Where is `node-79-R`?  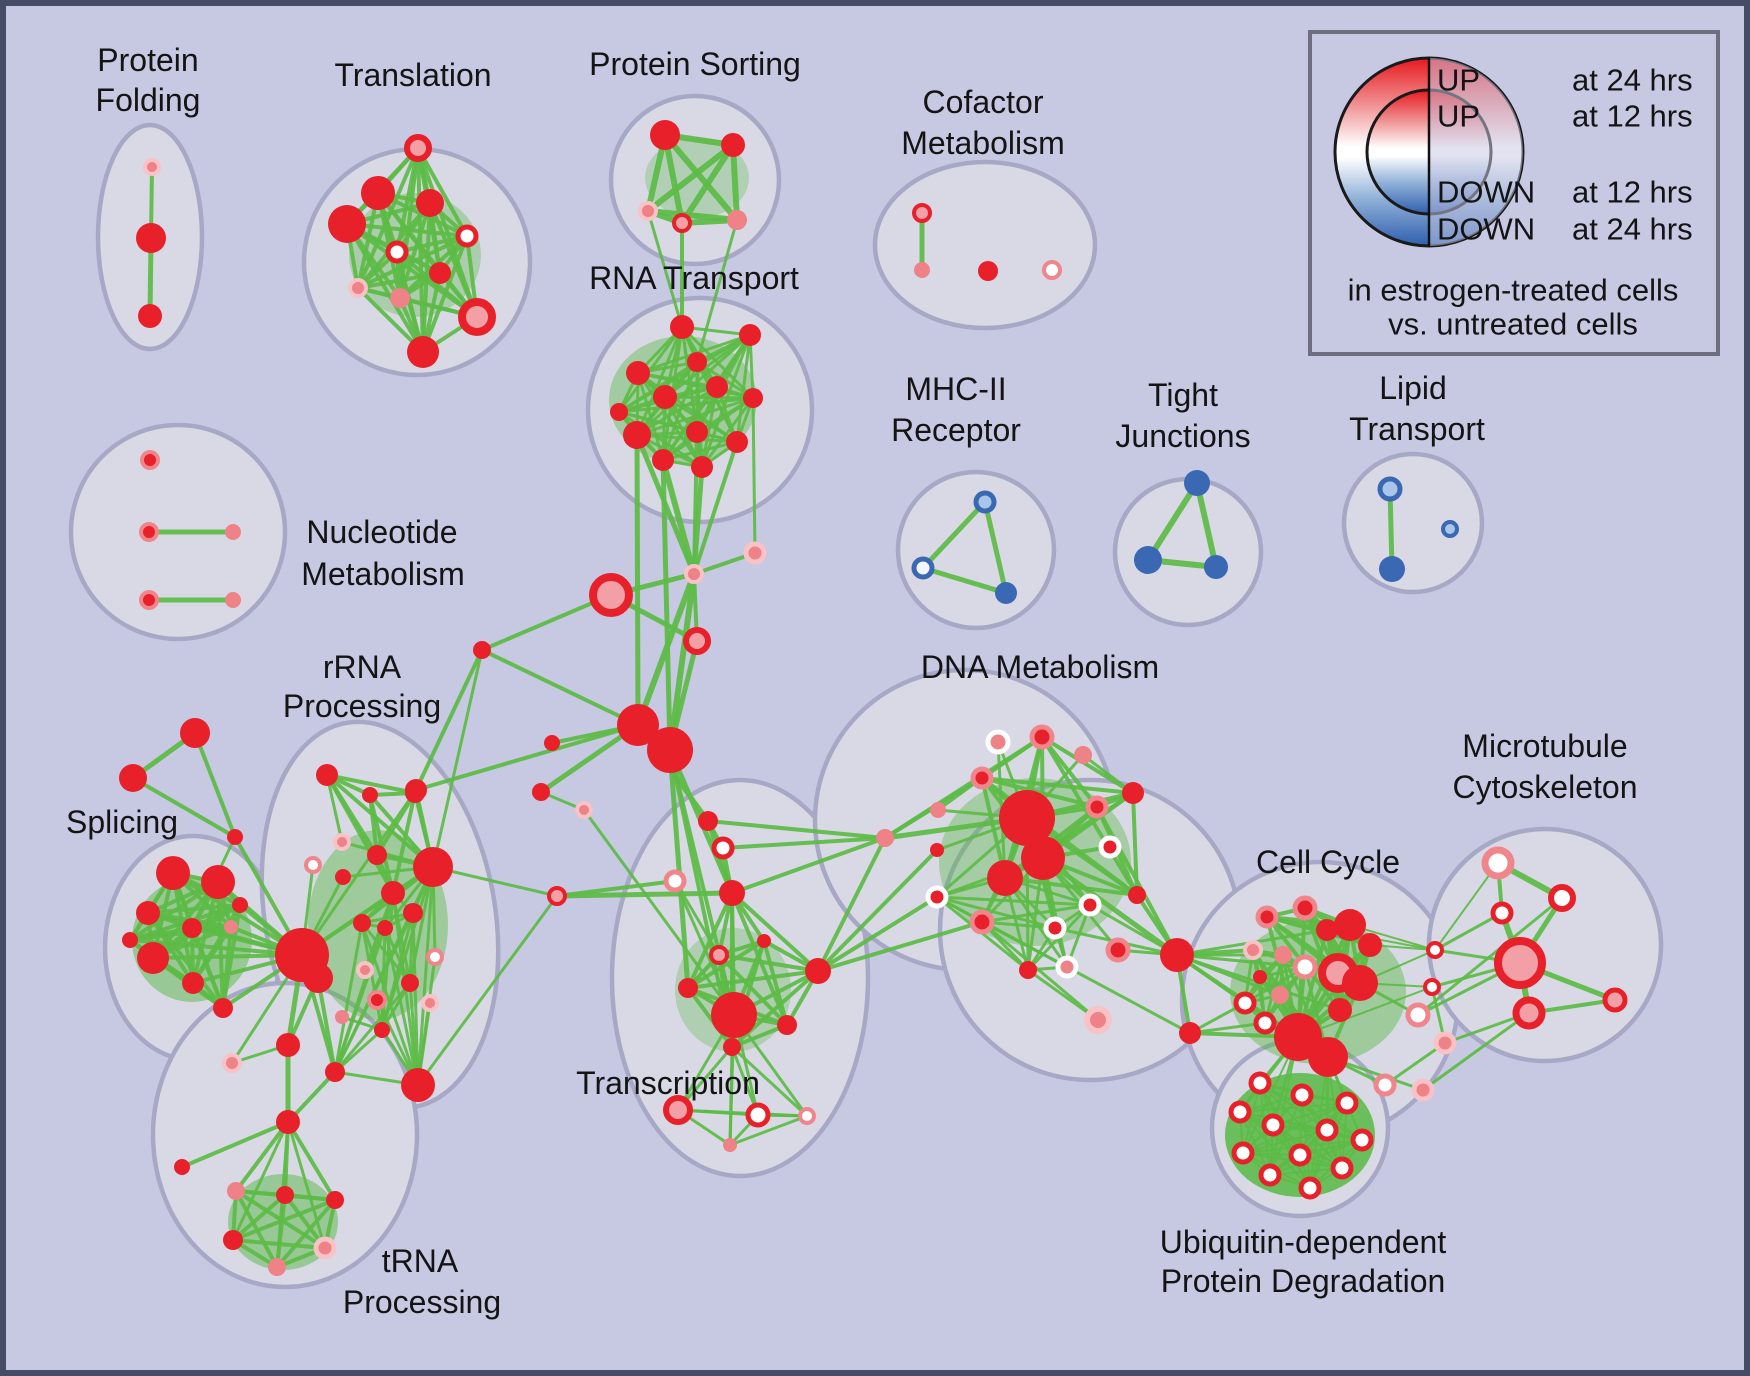
node-79-R is located at coordinates (410, 983).